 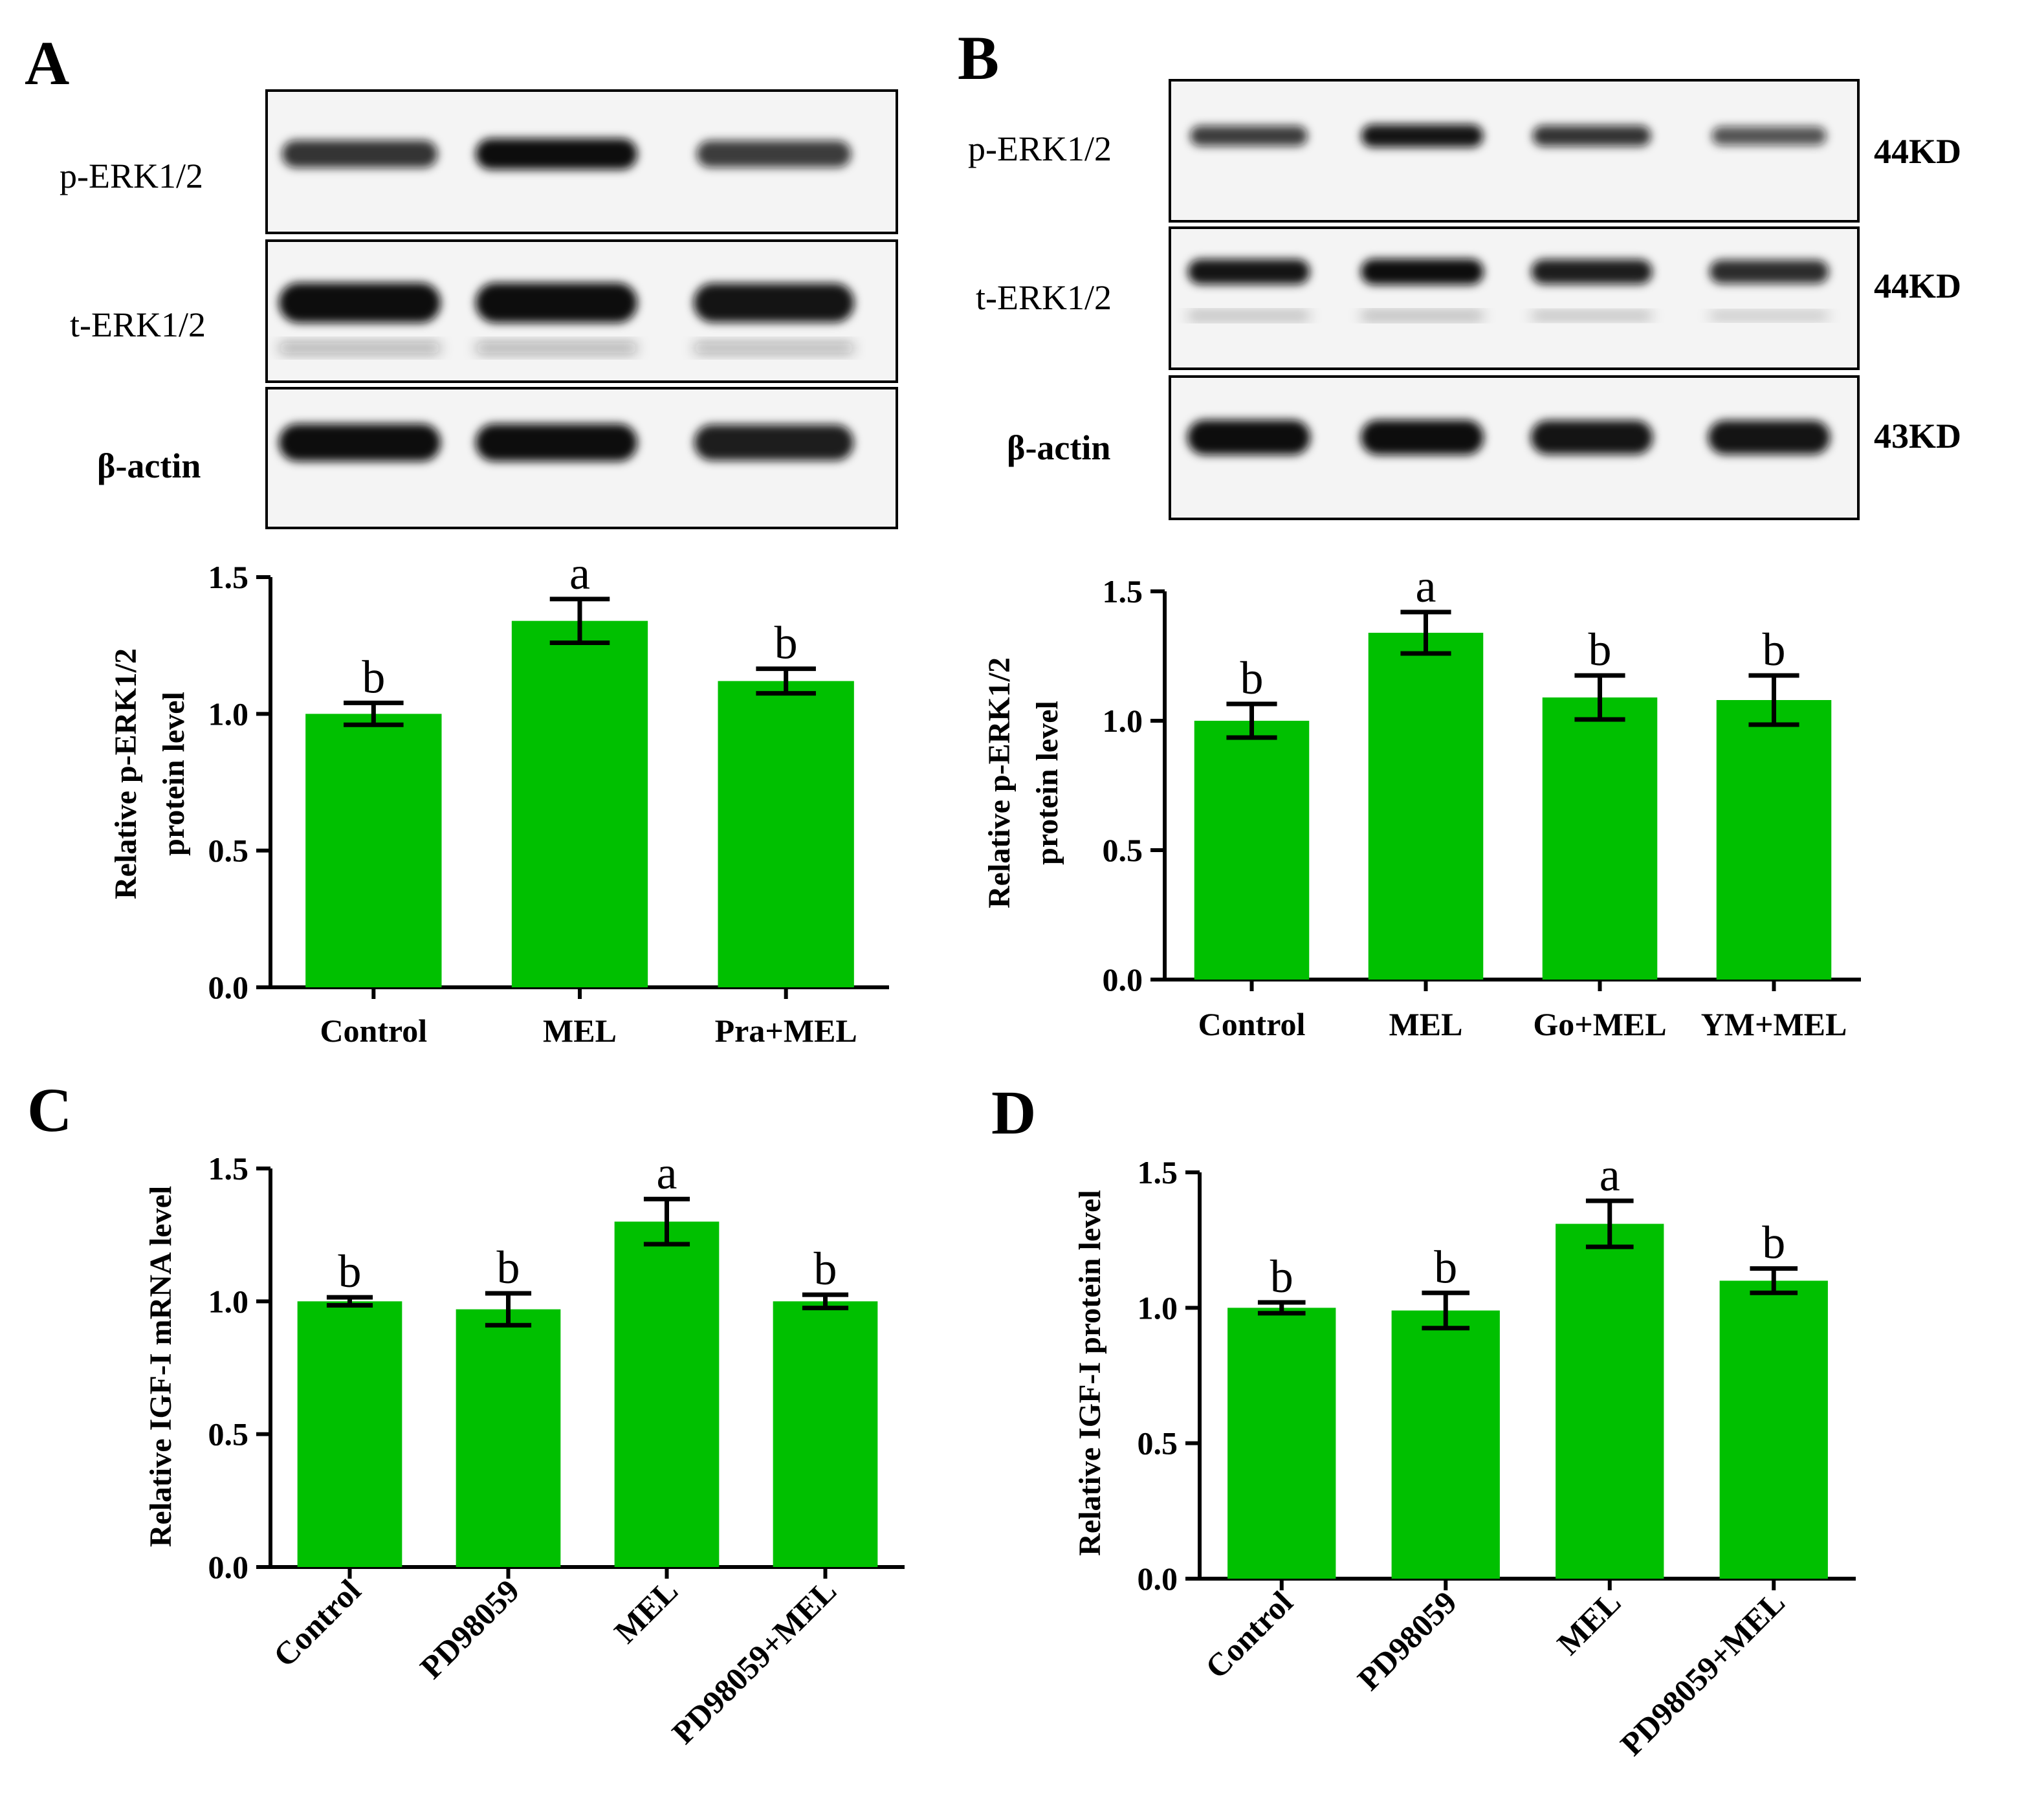 What do you see at coordinates (1013, 1112) in the screenshot?
I see `panel-letter-d: D` at bounding box center [1013, 1112].